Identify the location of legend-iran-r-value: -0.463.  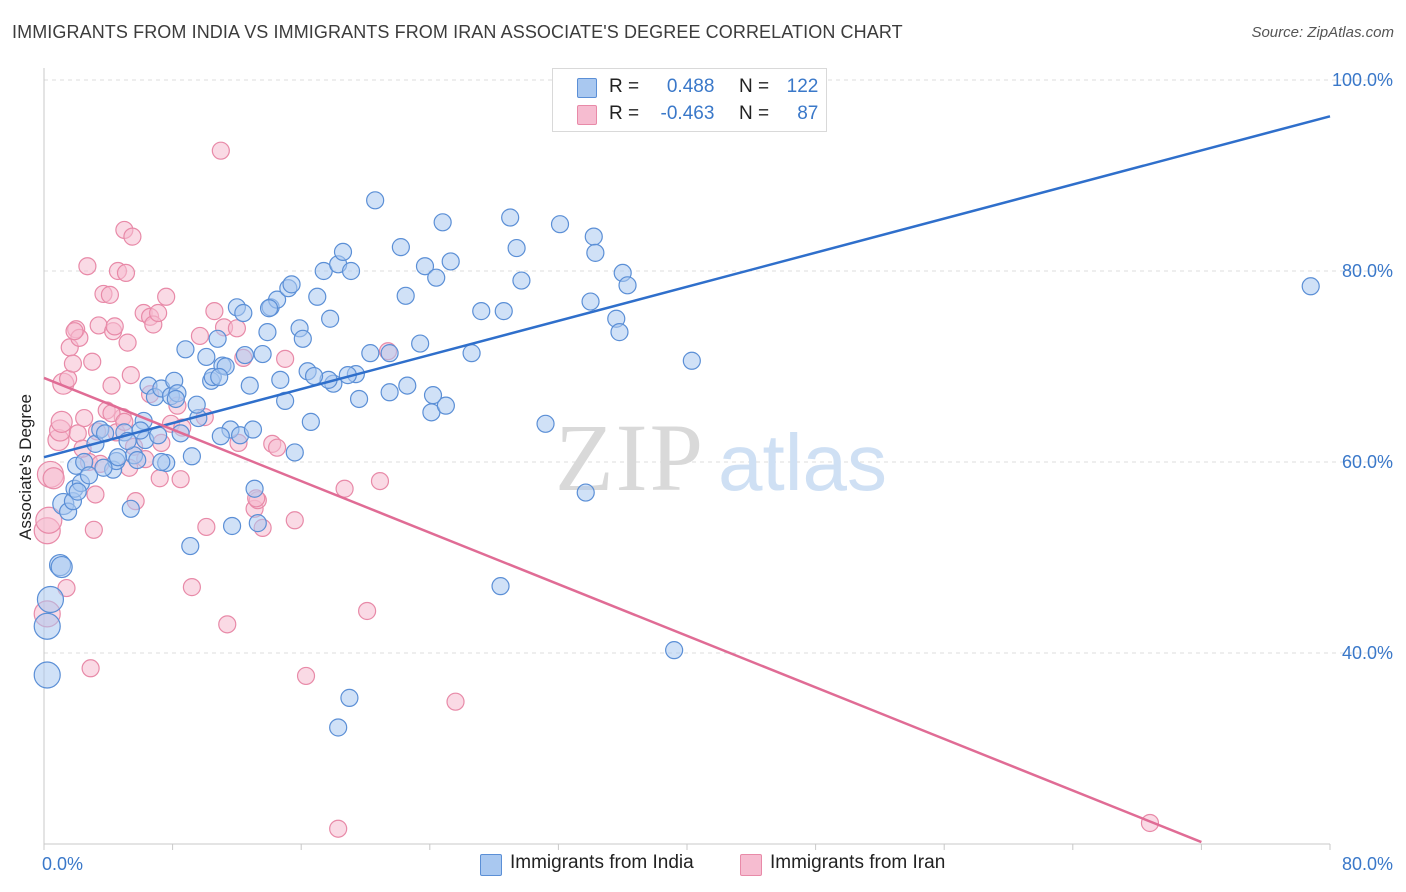
(687, 113).